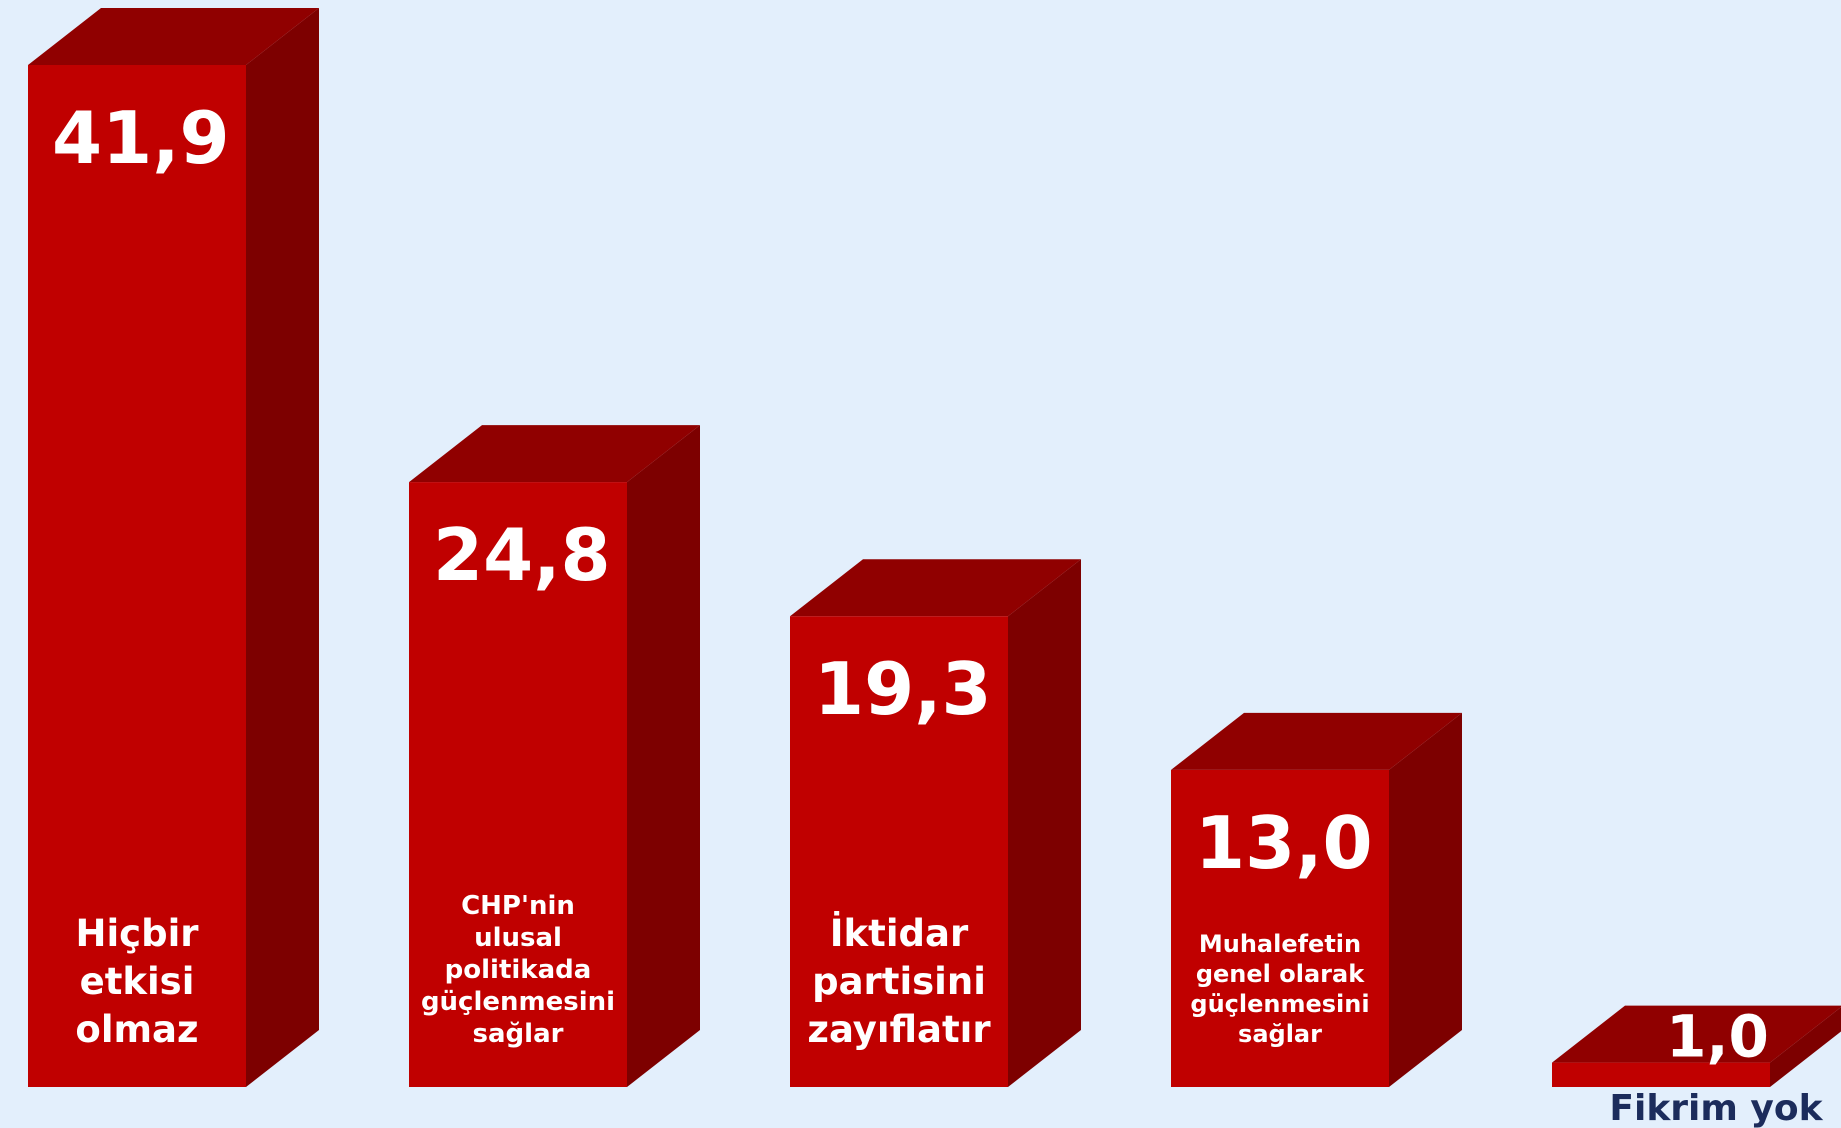  What do you see at coordinates (1280, 944) in the screenshot?
I see `category-label: Muhalefetin` at bounding box center [1280, 944].